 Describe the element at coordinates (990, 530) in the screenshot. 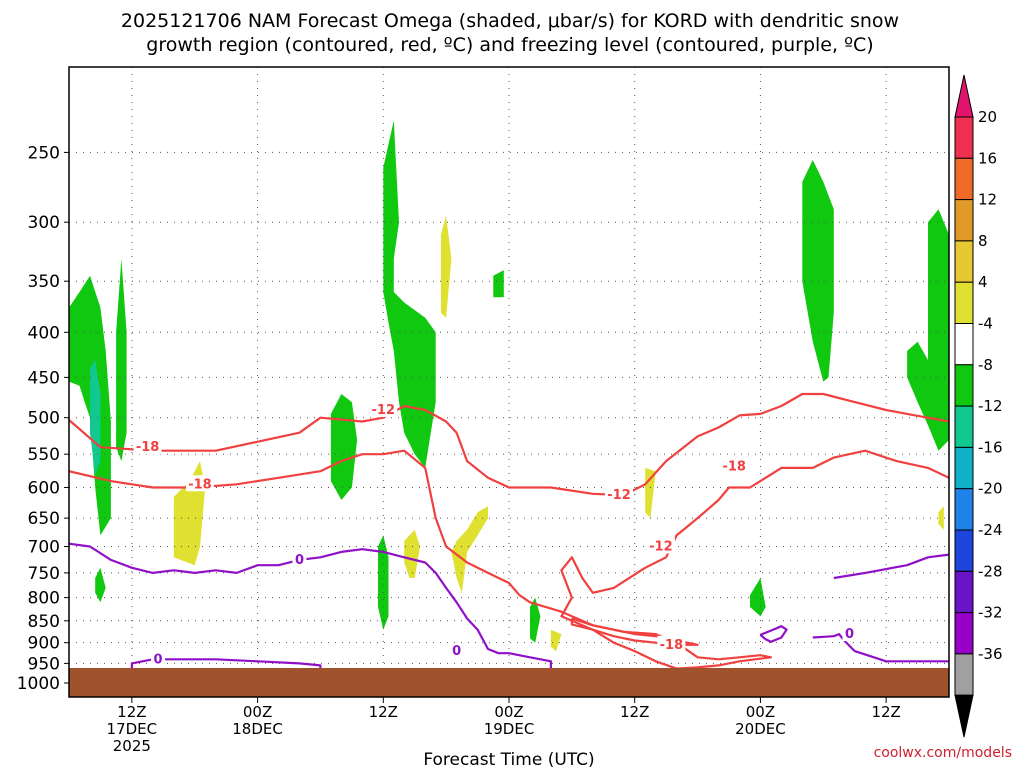

I see `colorbar-label--24: -24` at that location.